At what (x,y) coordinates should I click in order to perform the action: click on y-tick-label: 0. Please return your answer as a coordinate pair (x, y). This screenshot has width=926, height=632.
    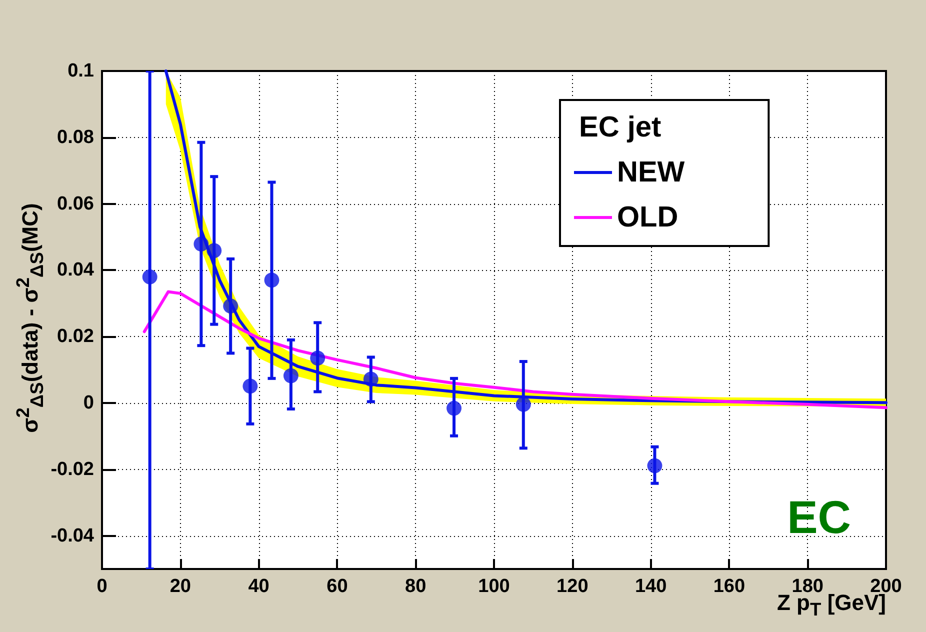
    Looking at the image, I should click on (88, 403).